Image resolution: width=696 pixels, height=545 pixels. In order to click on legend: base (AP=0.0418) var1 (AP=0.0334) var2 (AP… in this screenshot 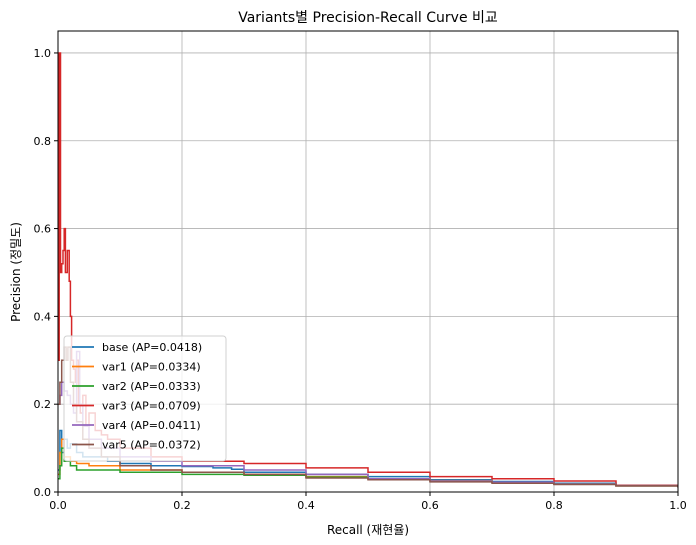, I will do `click(145, 398)`.